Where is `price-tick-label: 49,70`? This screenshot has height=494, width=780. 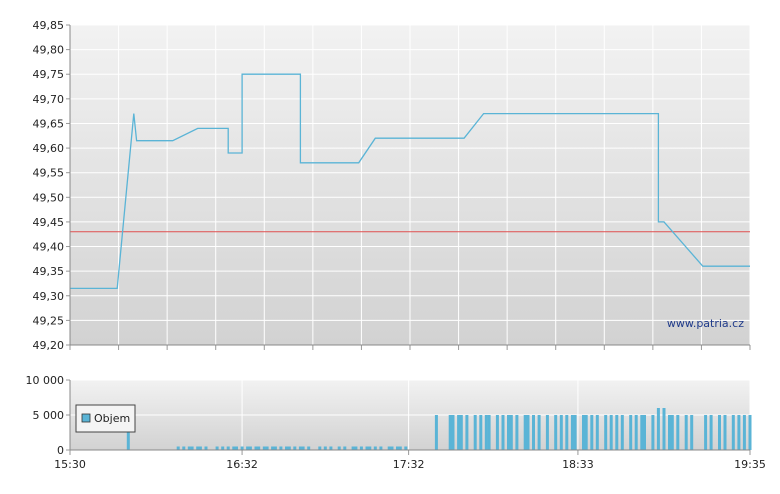 price-tick-label: 49,70 is located at coordinates (49, 99).